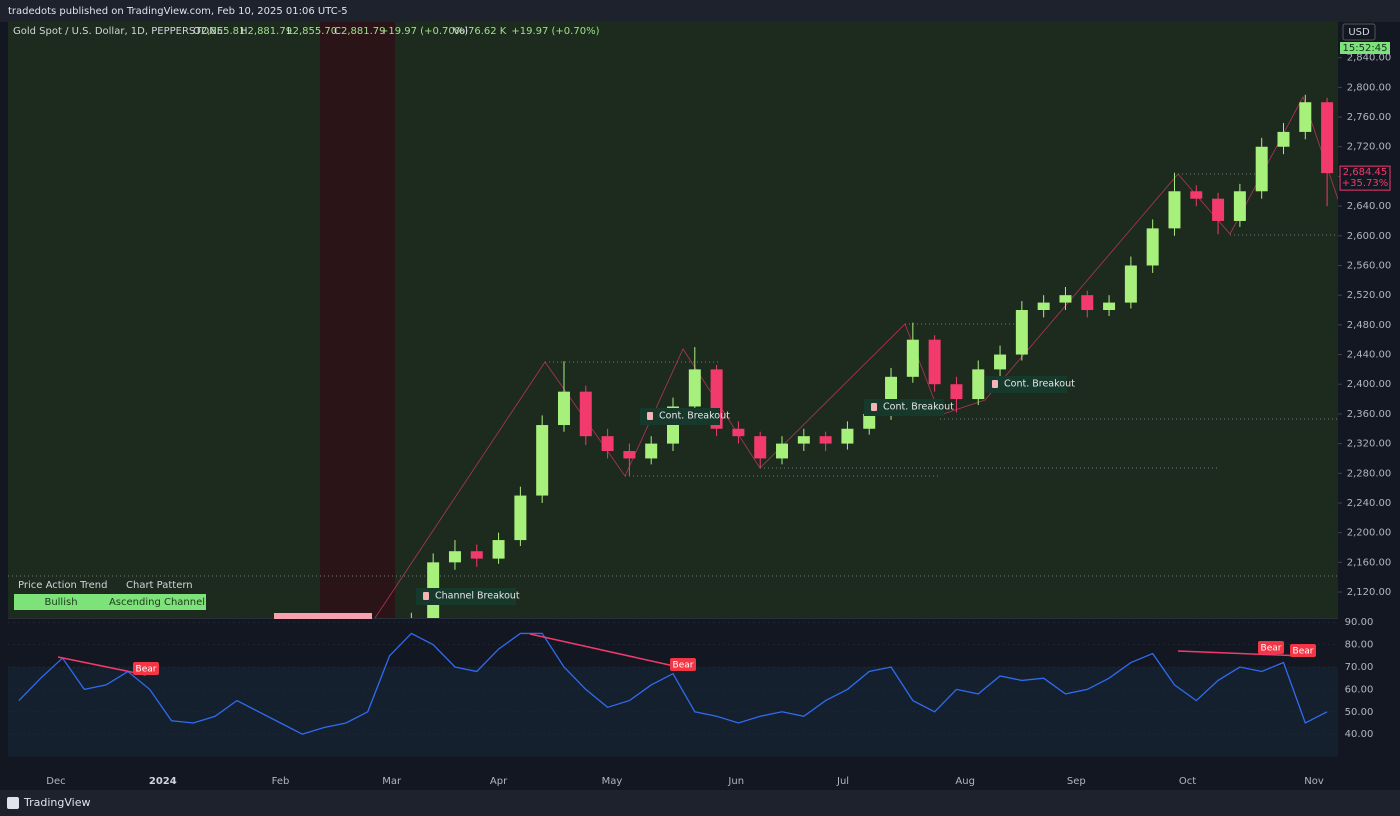  Describe the element at coordinates (223, 31) in the screenshot. I see `ohlc-value: 2,855.81` at that location.